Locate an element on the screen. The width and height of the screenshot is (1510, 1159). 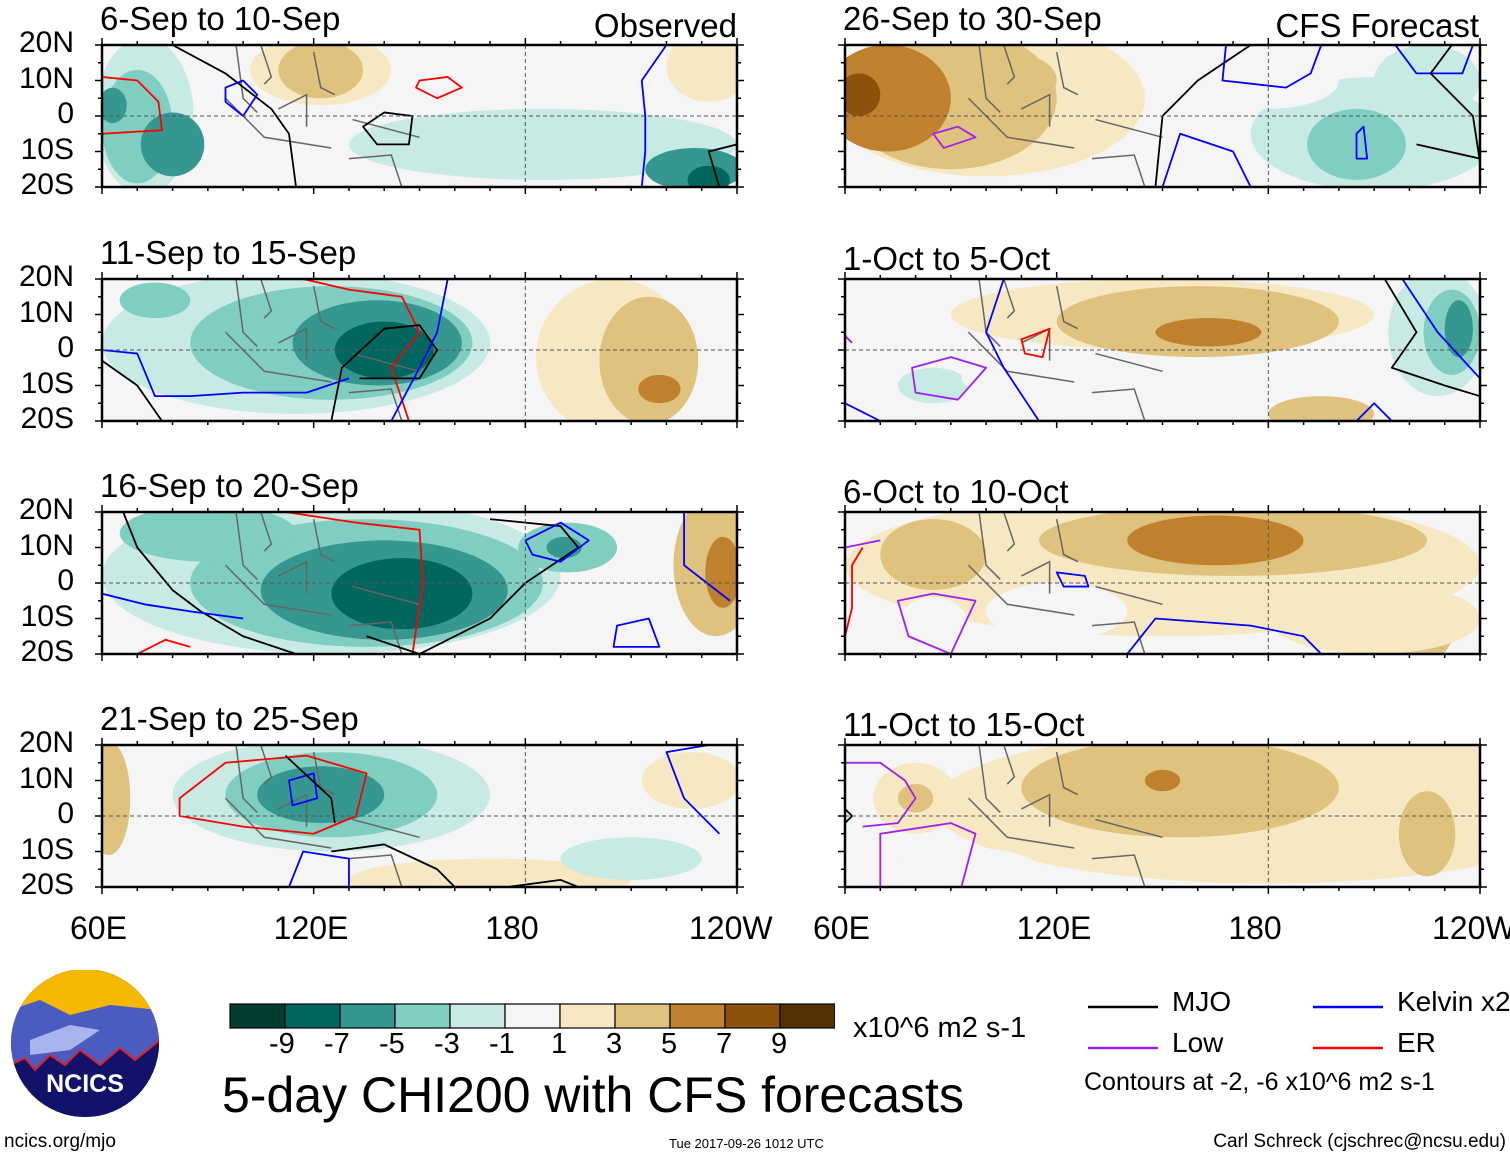
svg-text: NCICS is located at coordinates (85, 1084).